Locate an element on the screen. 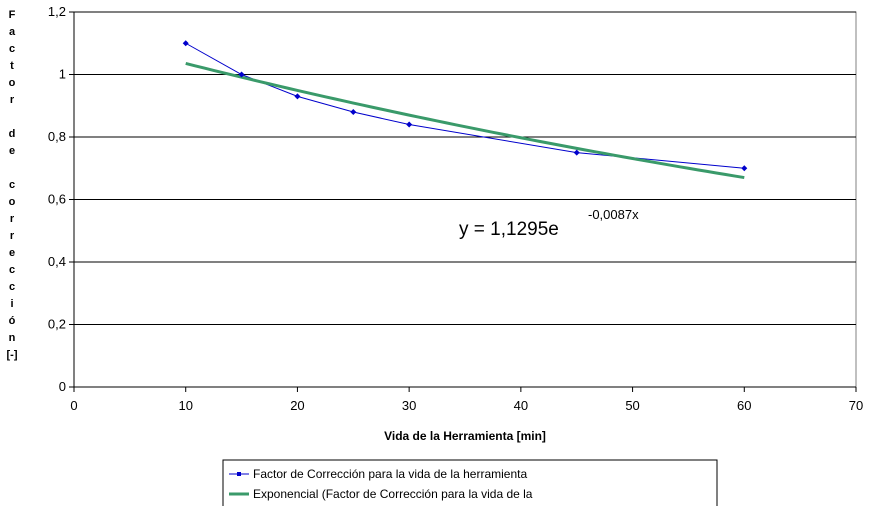  y-axis-label-char-17: i is located at coordinates (11, 304).